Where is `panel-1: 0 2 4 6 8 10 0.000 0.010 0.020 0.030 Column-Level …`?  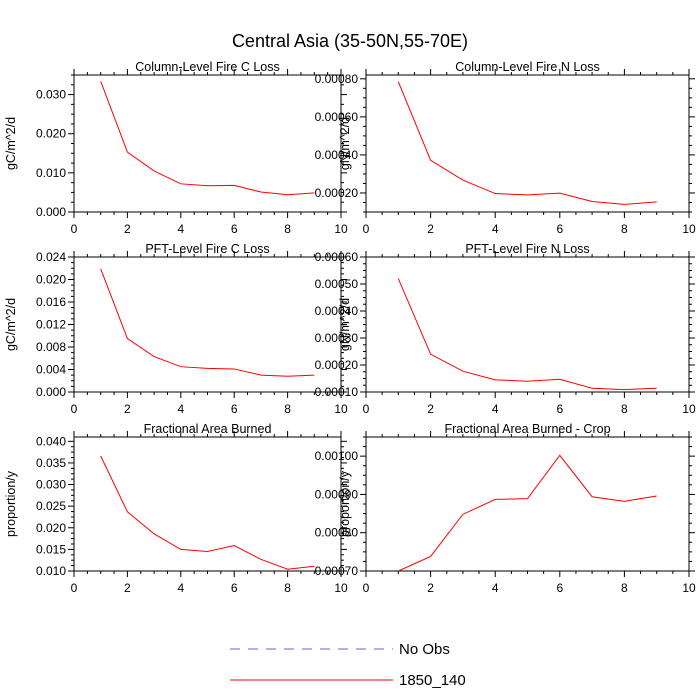
panel-1: 0 2 4 6 8 10 0.000 0.010 0.020 0.030 Column-Level … is located at coordinates (176, 148).